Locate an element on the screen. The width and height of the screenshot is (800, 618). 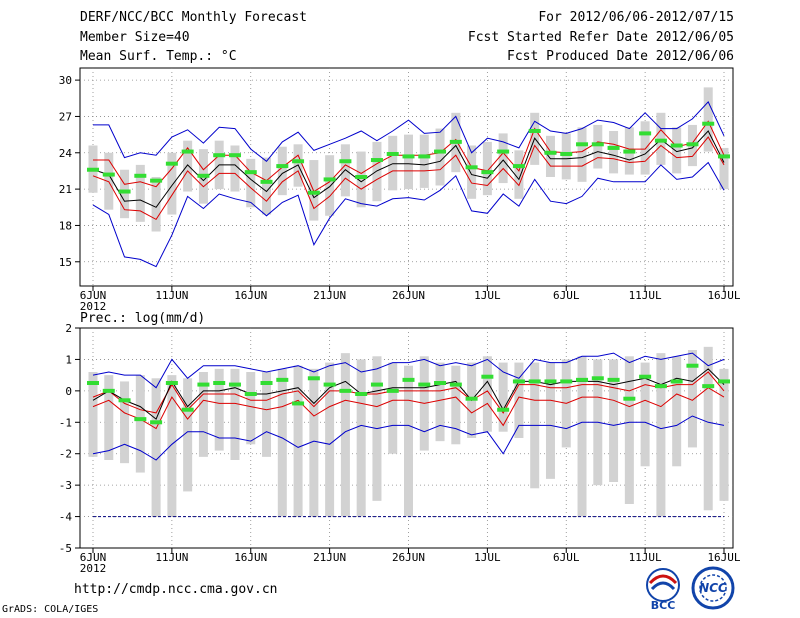
y-tick-label: 30 is located at coordinates (65, 80).